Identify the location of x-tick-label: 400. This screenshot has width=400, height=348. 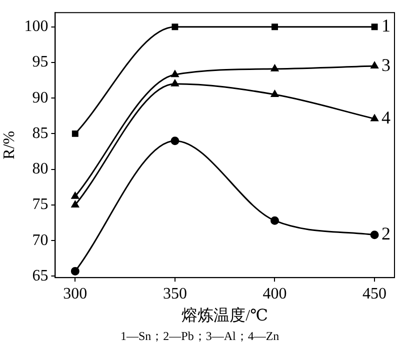
(274, 293).